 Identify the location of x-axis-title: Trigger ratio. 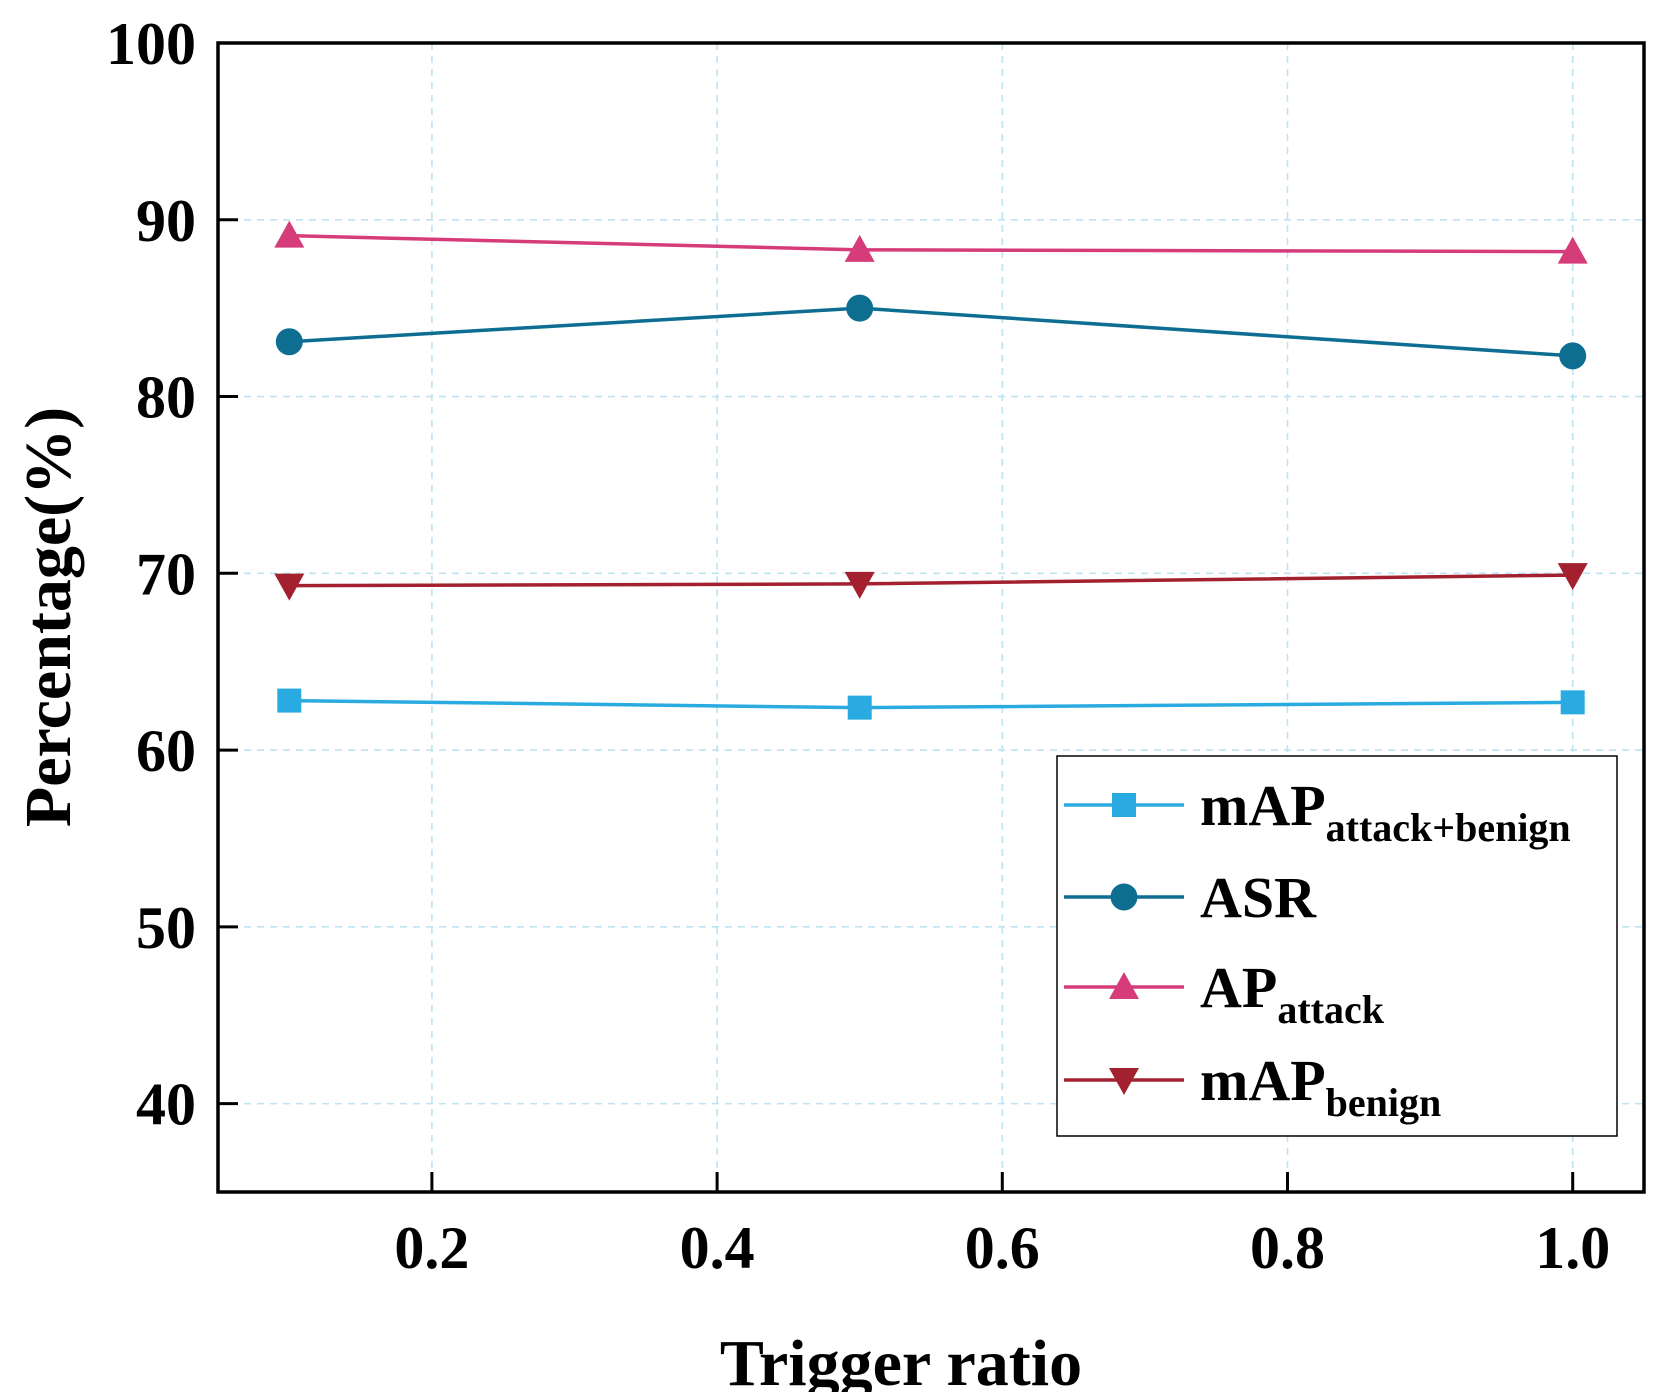
(901, 1359).